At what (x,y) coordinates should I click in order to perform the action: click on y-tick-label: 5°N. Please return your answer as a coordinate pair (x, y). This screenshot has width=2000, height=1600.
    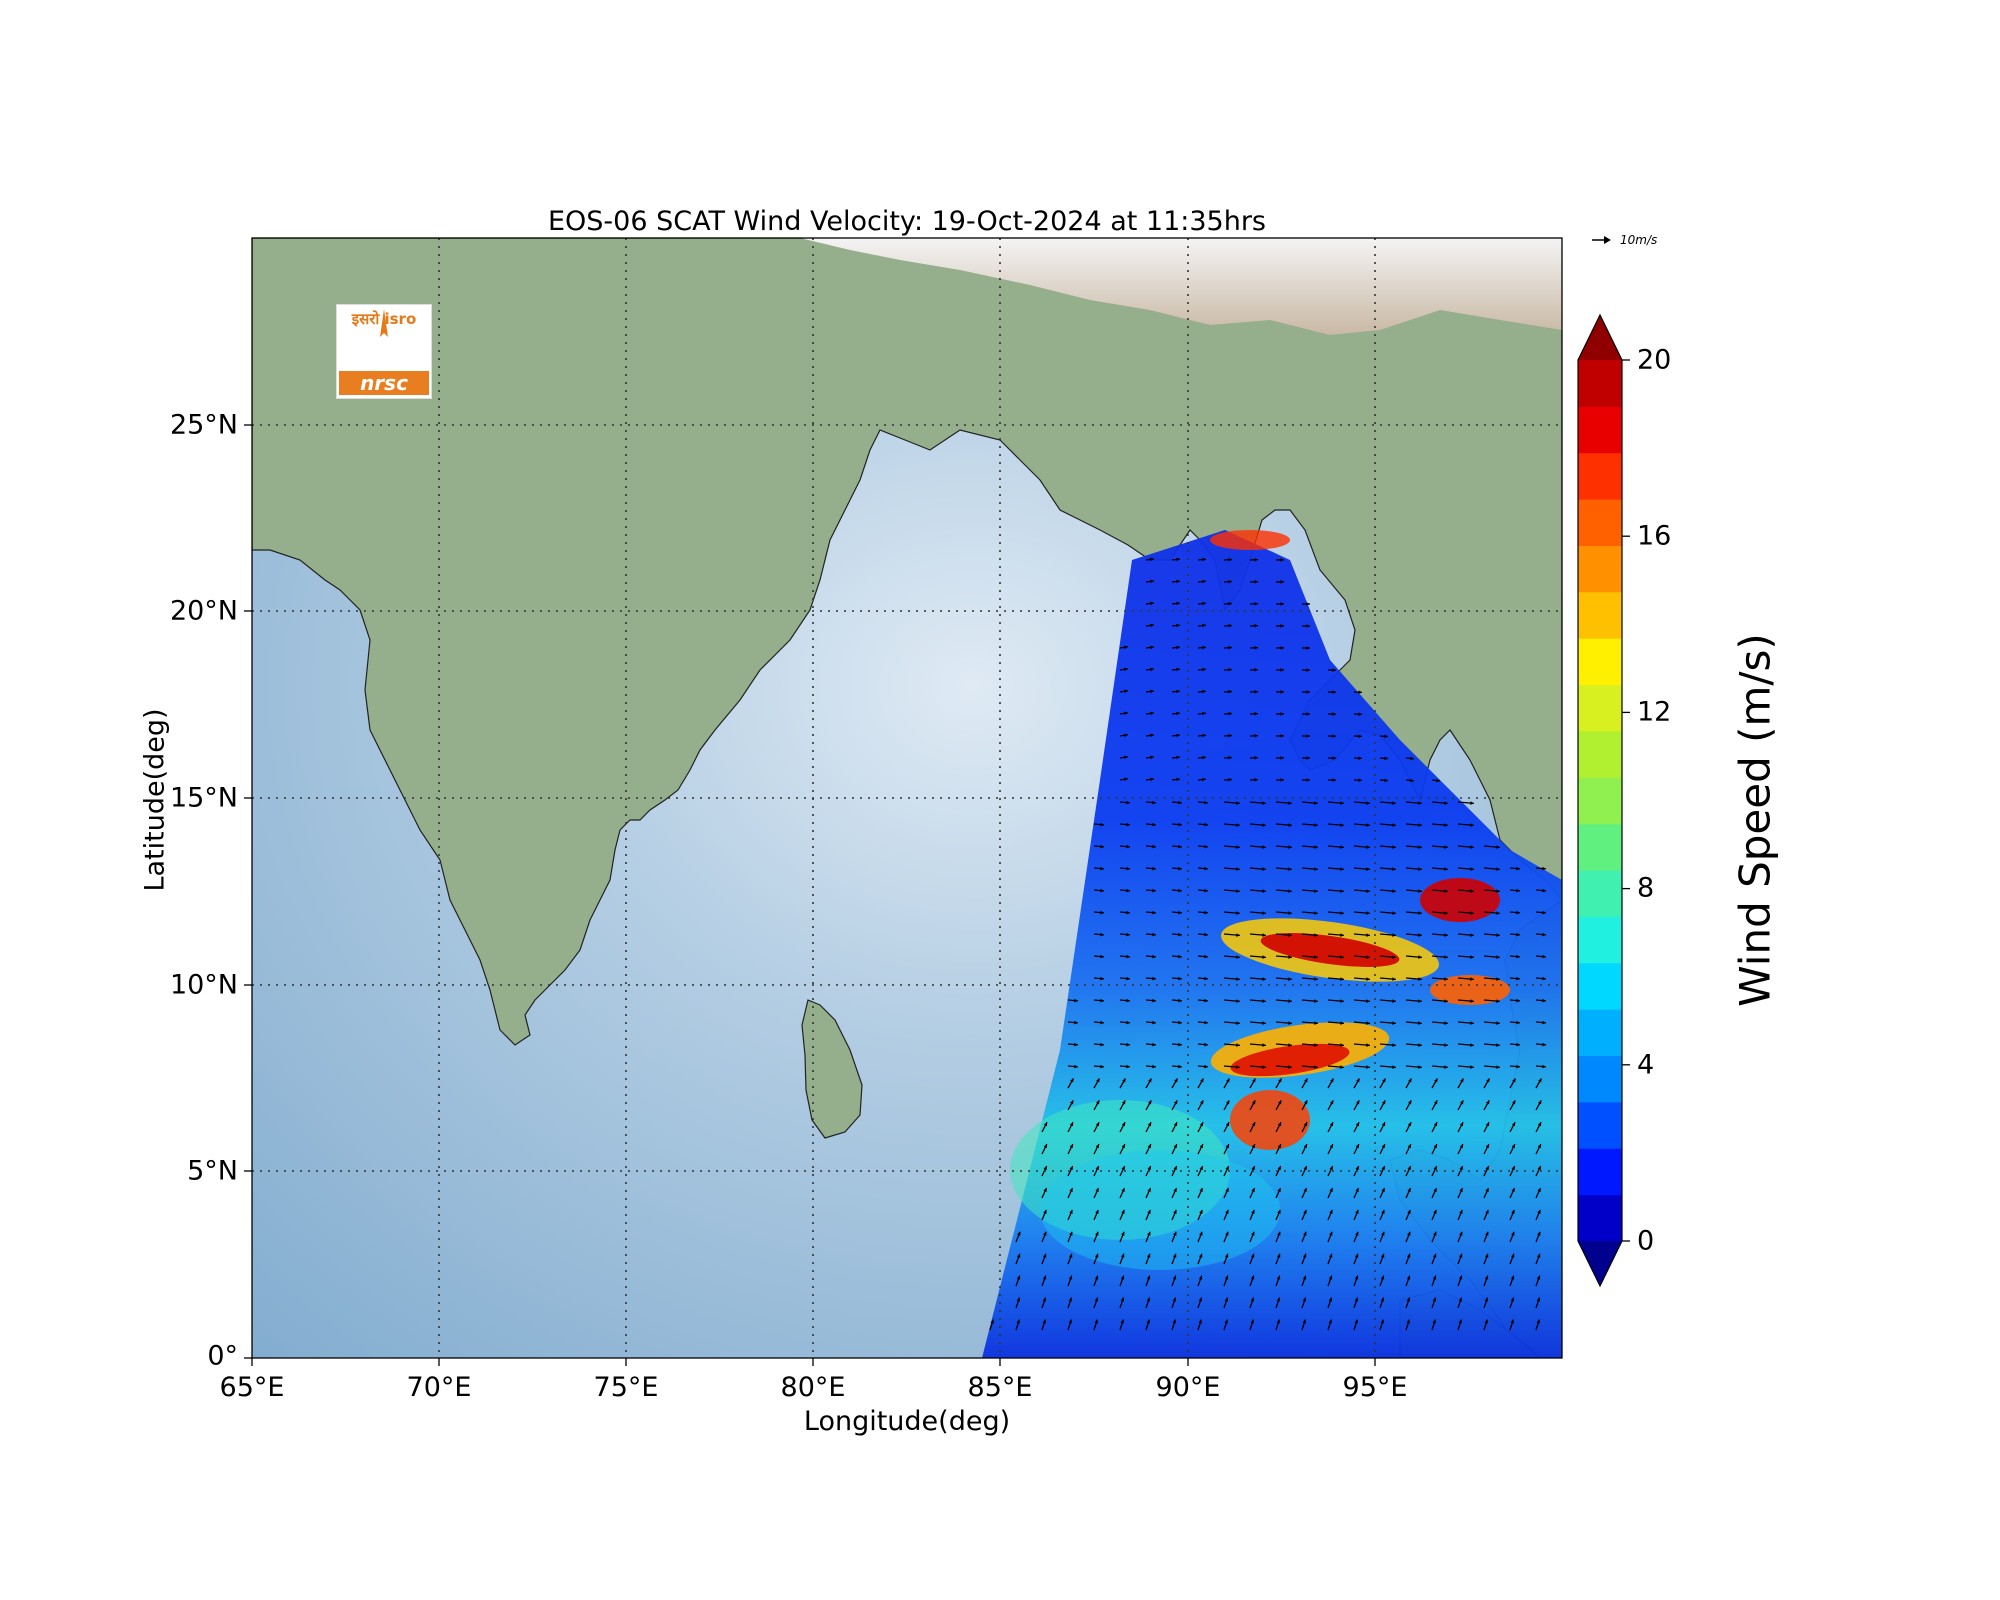
    Looking at the image, I should click on (212, 1171).